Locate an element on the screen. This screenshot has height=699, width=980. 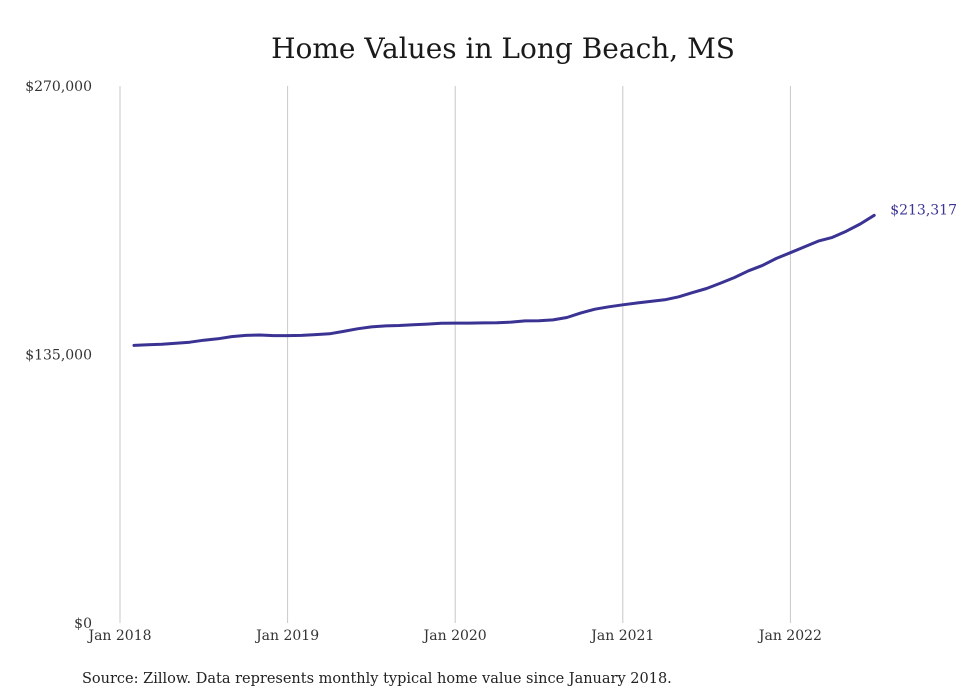
x-axis-ticks: Jan 2018 Jan 2019 Jan 2020 Jan 2021 Jan 2022 is located at coordinates (453, 636).